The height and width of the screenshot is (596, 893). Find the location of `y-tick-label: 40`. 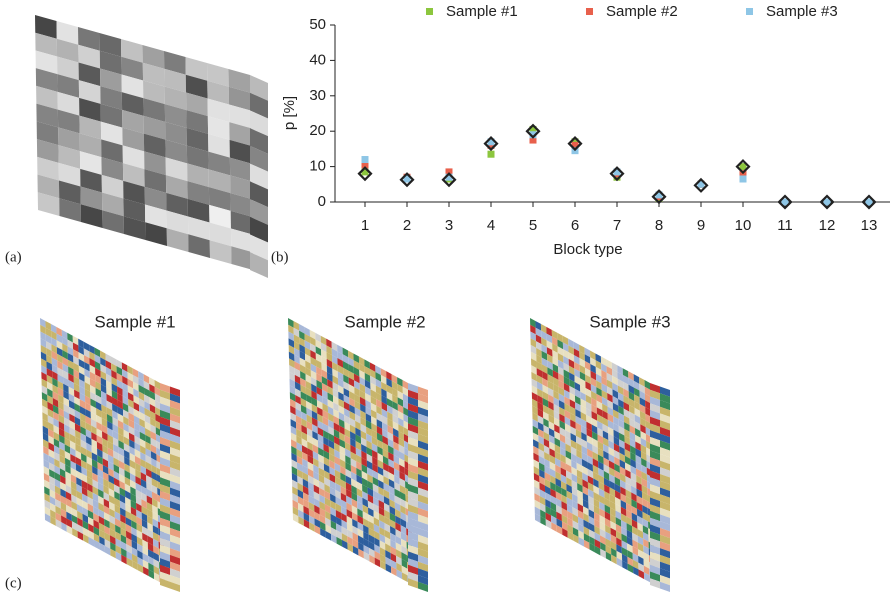

y-tick-label: 40 is located at coordinates (317, 59).